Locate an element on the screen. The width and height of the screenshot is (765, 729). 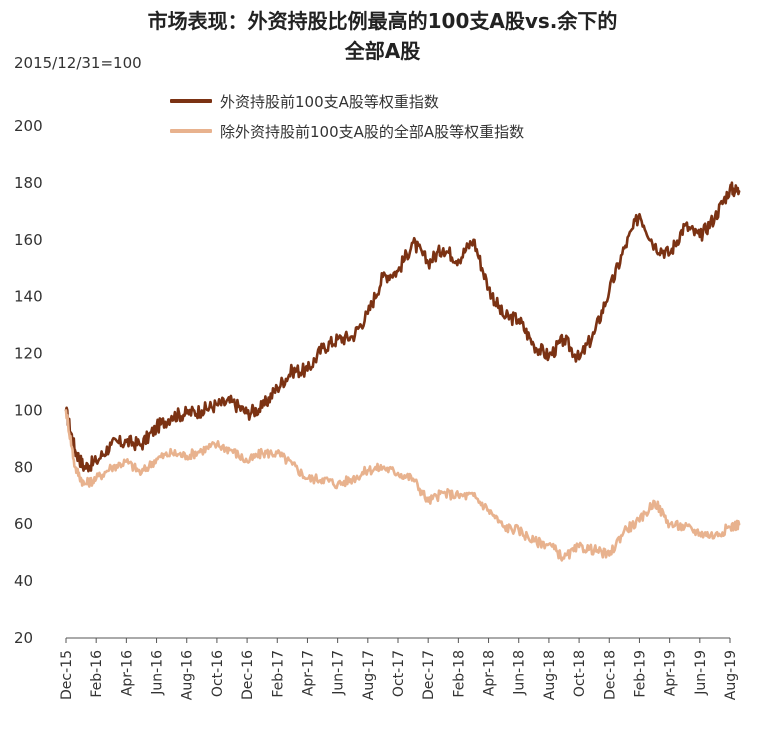
x-tick-label-1: Feb-16 is located at coordinates (97, 674).